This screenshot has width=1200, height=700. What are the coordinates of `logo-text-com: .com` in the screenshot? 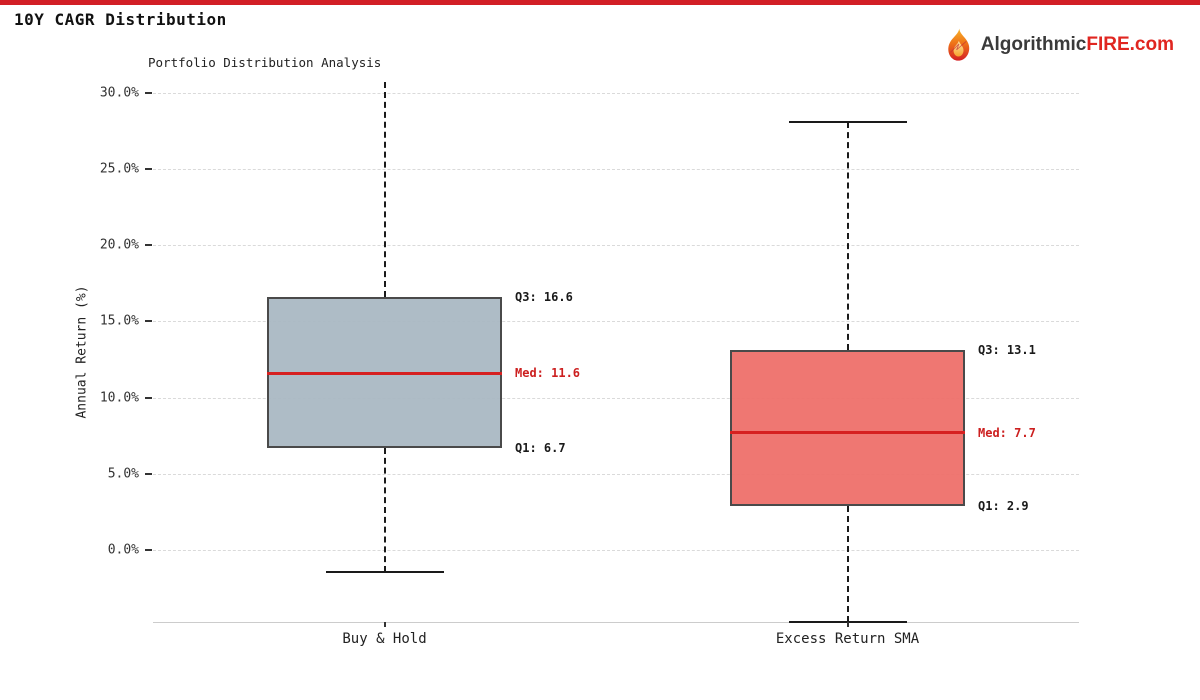 It's located at (1151, 44).